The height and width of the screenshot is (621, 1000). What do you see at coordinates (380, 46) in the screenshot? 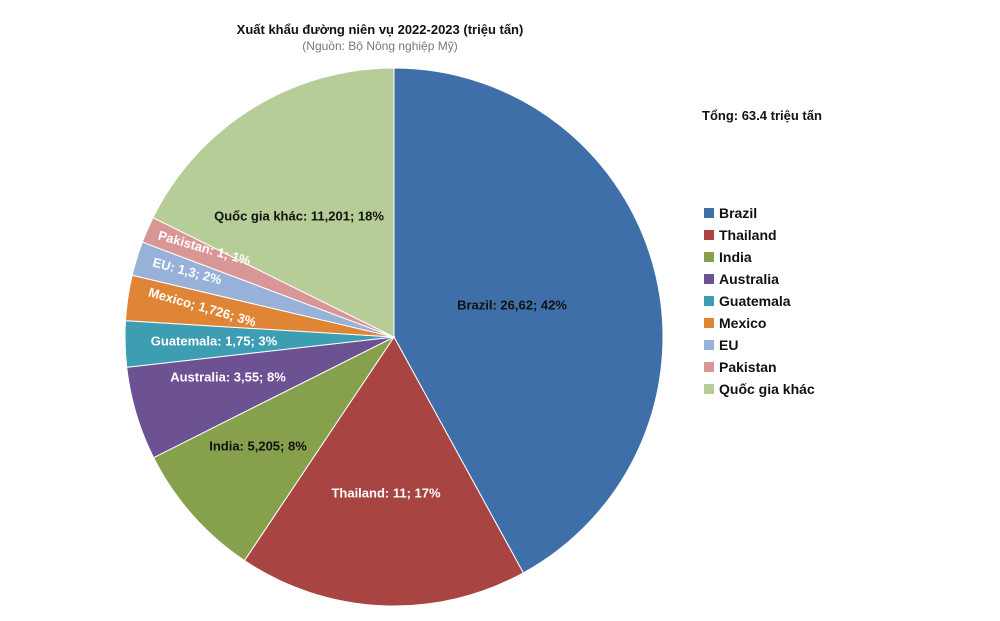
I see `chart-subtitle: (Nguồn: Bộ Nông nghiệp Mỹ)` at bounding box center [380, 46].